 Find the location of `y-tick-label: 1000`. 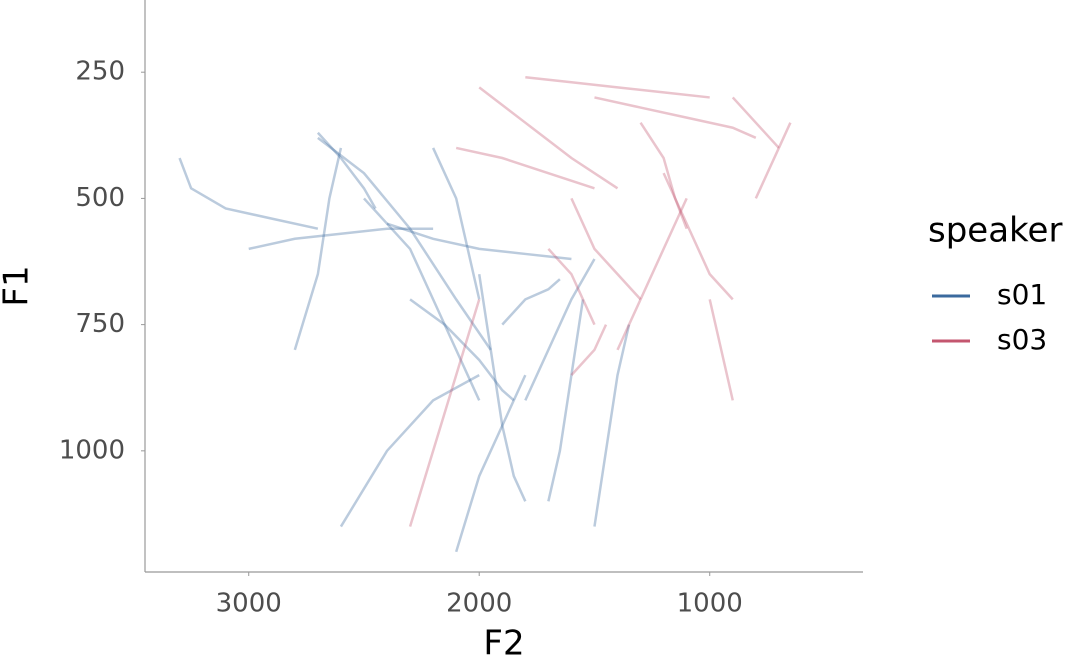

y-tick-label: 1000 is located at coordinates (92, 450).